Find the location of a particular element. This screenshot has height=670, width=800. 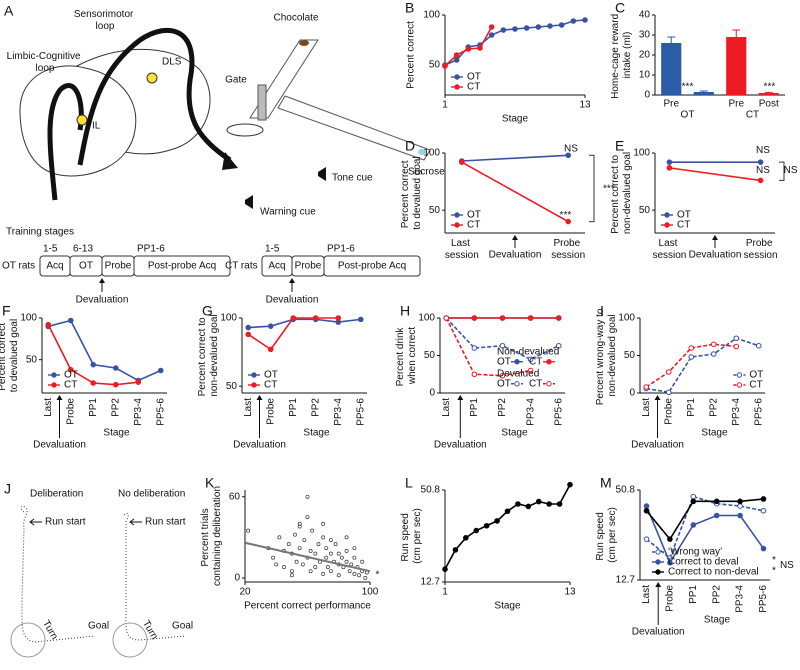

x-axis-label: Percent correct performance is located at coordinates (307, 606).